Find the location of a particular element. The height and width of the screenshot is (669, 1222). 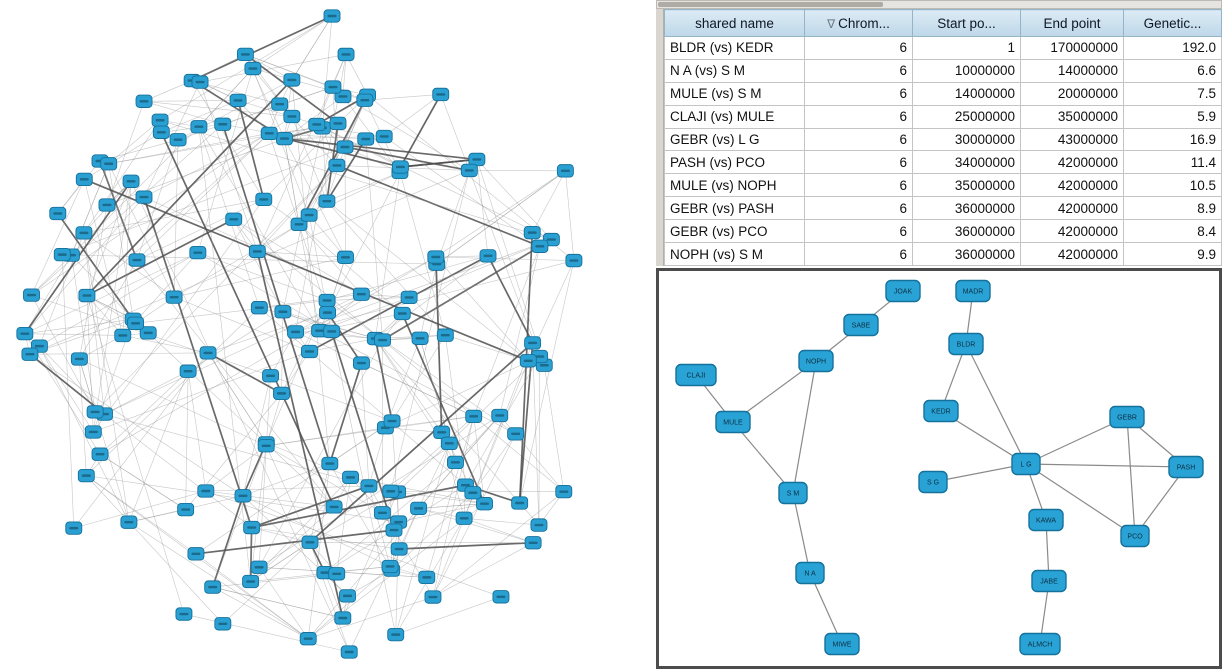

cell-start-position: 35000000 is located at coordinates (966, 185).